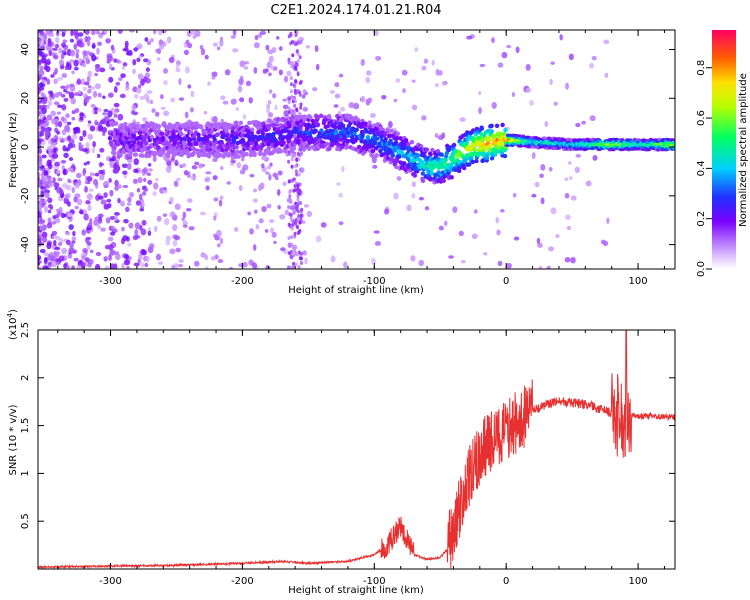 The image size is (750, 600). What do you see at coordinates (12, 324) in the screenshot?
I see `snr-y-multiplier: (x104)` at bounding box center [12, 324].